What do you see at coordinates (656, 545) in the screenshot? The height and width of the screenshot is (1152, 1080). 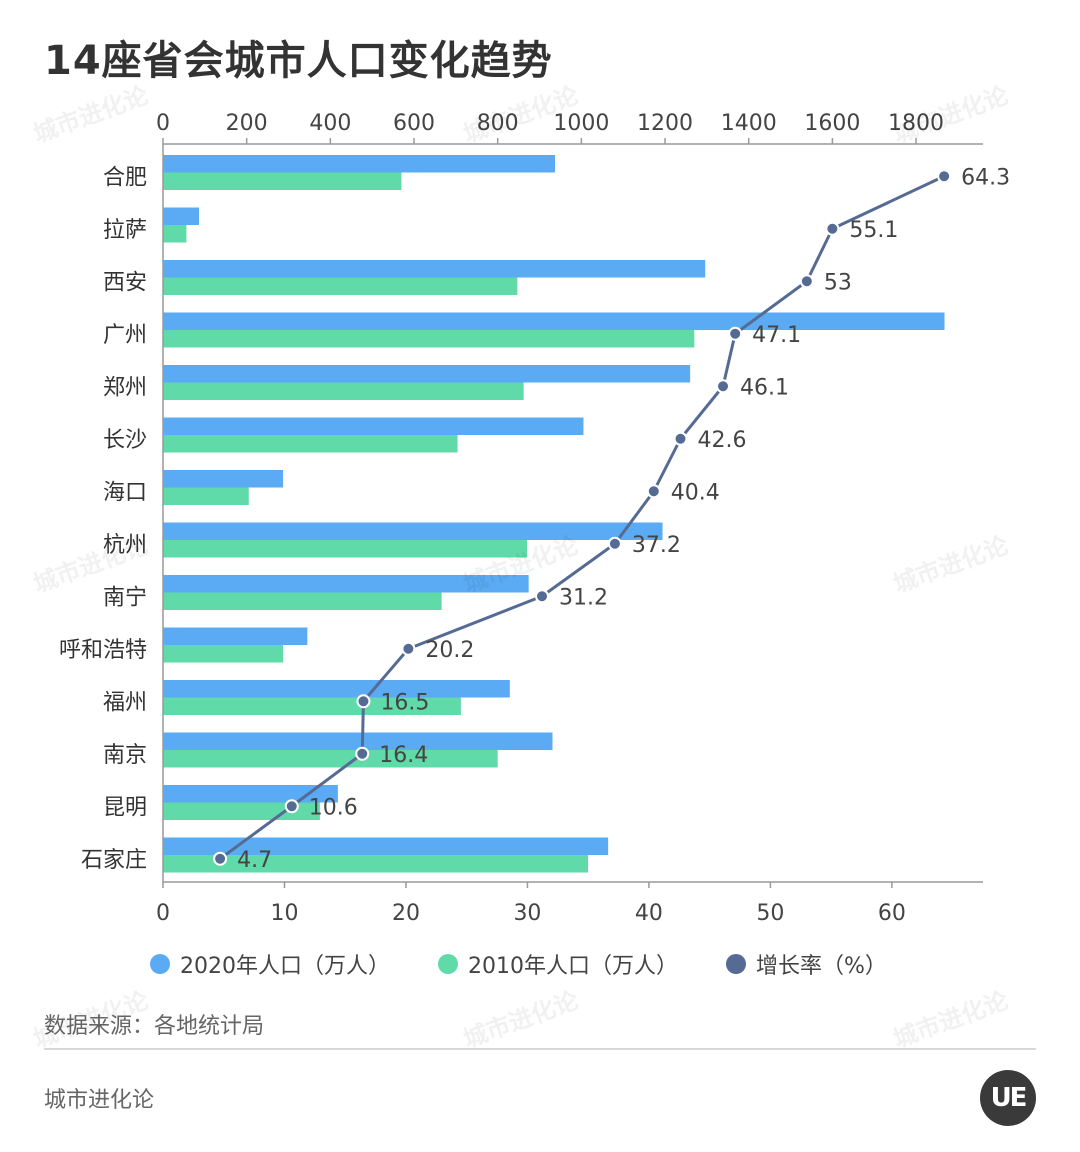 I see `growth-value-label: 37.2` at bounding box center [656, 545].